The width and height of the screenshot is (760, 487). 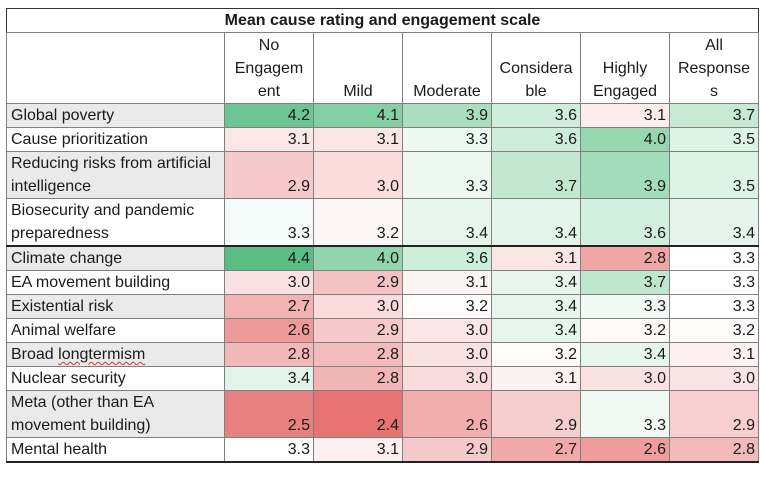 I want to click on table-row: Nuclear security 3.4 2.8 3.0 3.1 3.0 3.0, so click(x=382, y=378).